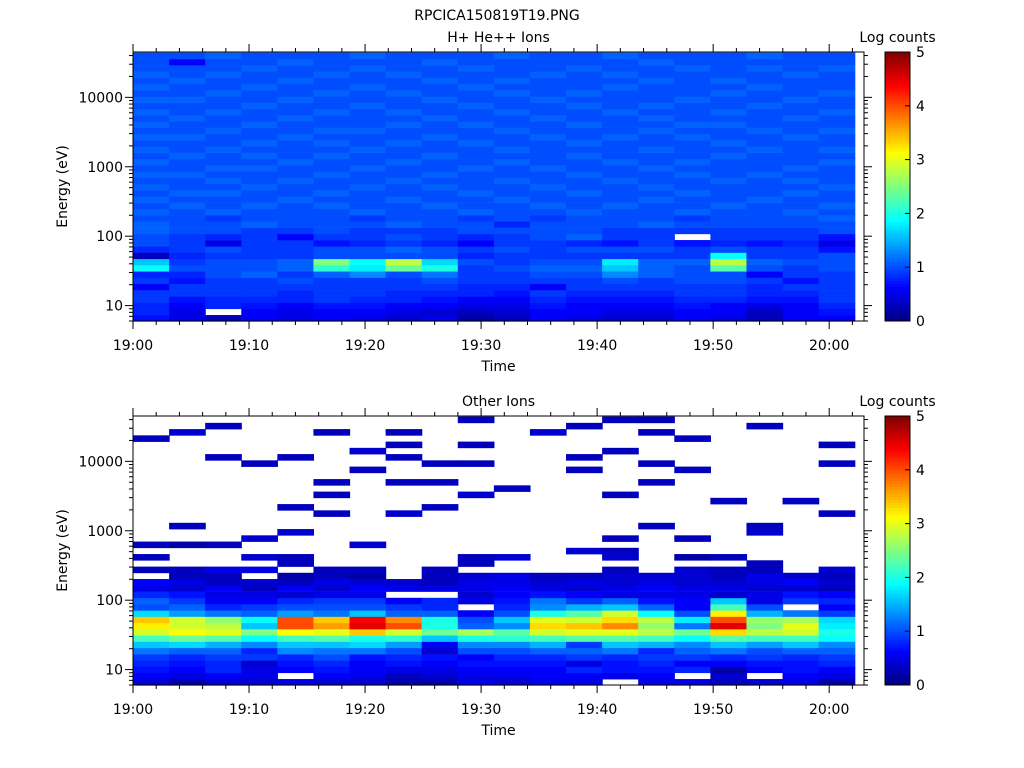 The width and height of the screenshot is (1024, 768). What do you see at coordinates (920, 471) in the screenshot?
I see `colorbar-tick-label: 4` at bounding box center [920, 471].